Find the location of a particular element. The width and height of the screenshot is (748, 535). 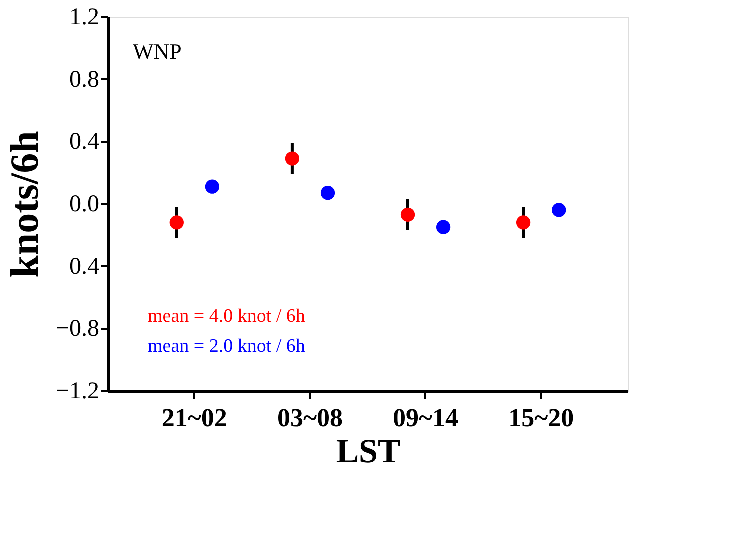

text: mean = 2.0 knot / 6h is located at coordinates (227, 346).